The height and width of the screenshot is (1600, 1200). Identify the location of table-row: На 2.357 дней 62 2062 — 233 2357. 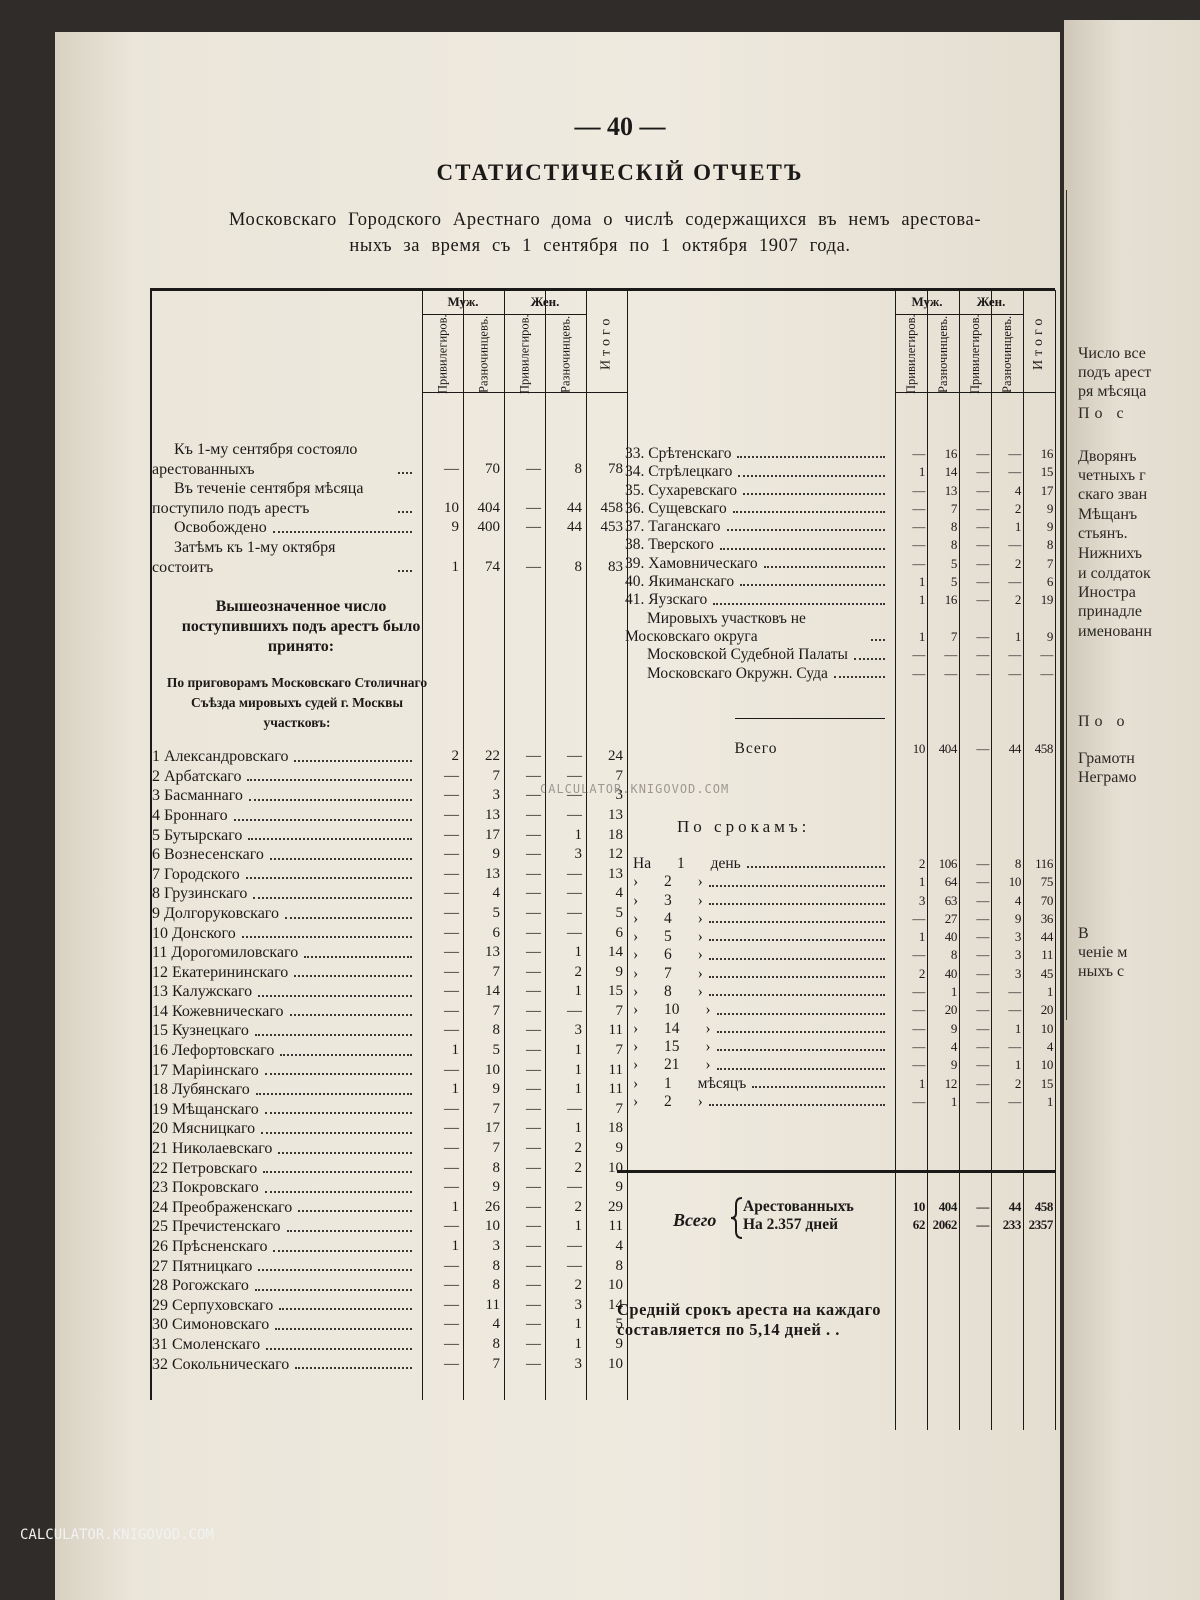
(840, 1225).